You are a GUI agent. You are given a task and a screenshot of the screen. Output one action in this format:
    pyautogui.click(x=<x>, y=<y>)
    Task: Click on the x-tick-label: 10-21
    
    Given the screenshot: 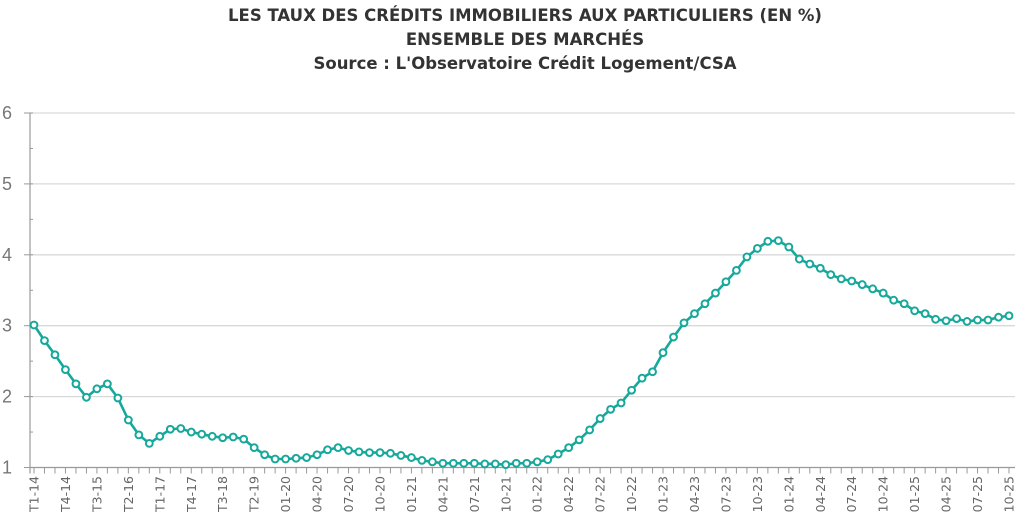 What is the action you would take?
    pyautogui.click(x=505, y=494)
    